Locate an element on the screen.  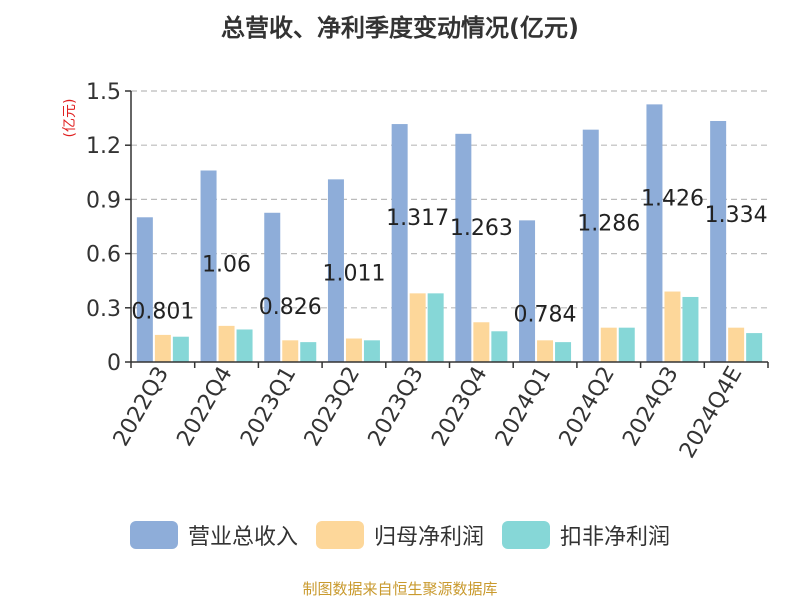
data-label: 1.06 is located at coordinates (226, 264).